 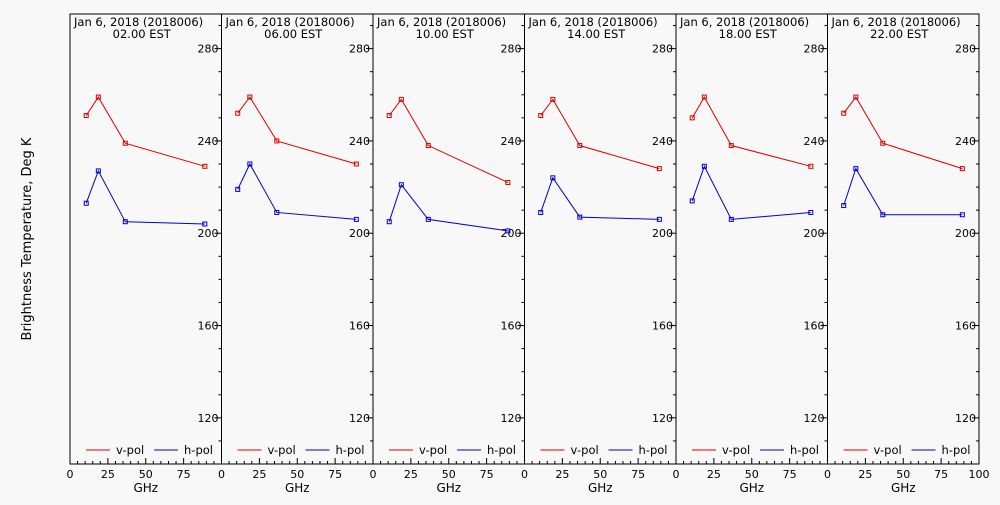 What do you see at coordinates (899, 34) in the screenshot?
I see `panel-title-time: 22.00 EST` at bounding box center [899, 34].